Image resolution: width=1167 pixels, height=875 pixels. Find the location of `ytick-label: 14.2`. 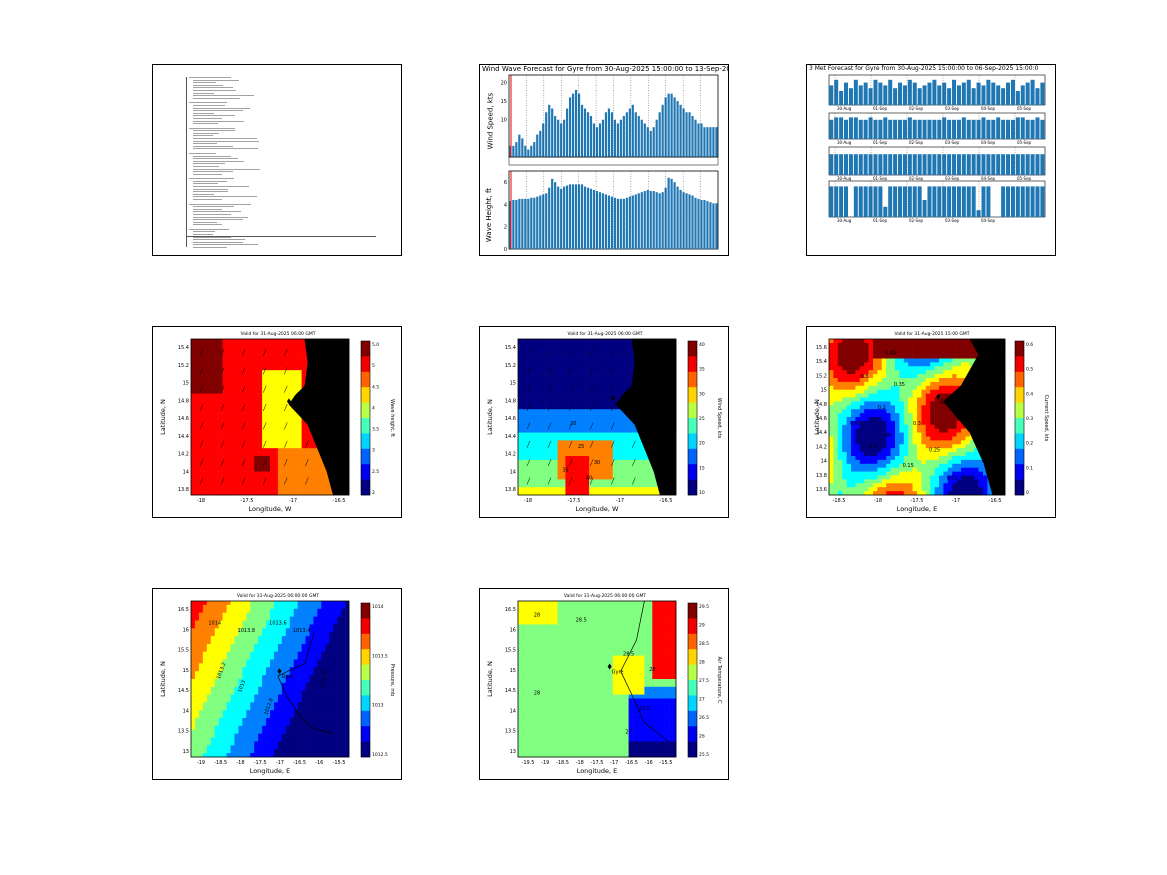

ytick-label: 14.2 is located at coordinates (510, 455).